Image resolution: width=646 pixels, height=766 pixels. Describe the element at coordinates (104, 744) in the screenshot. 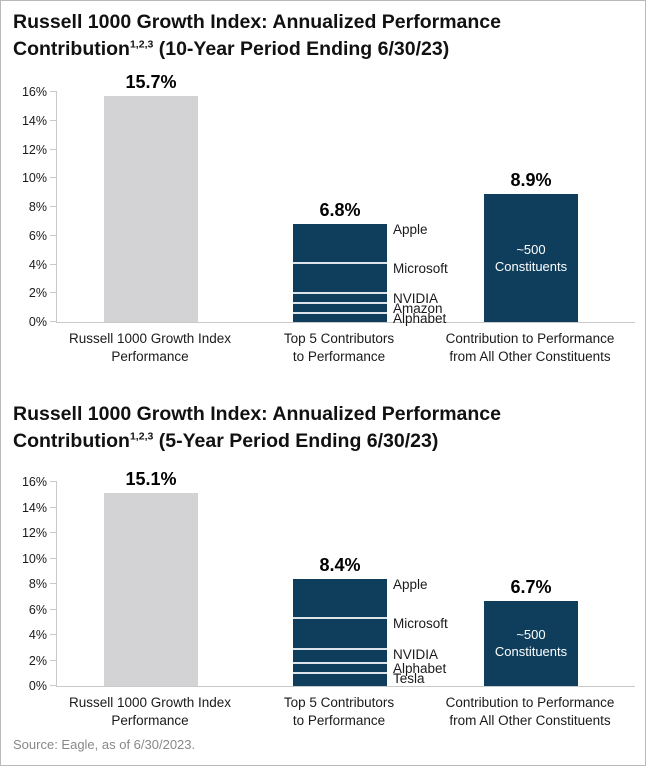

I see `source-note: Source: Eagle, as of 6/30/2023.` at that location.